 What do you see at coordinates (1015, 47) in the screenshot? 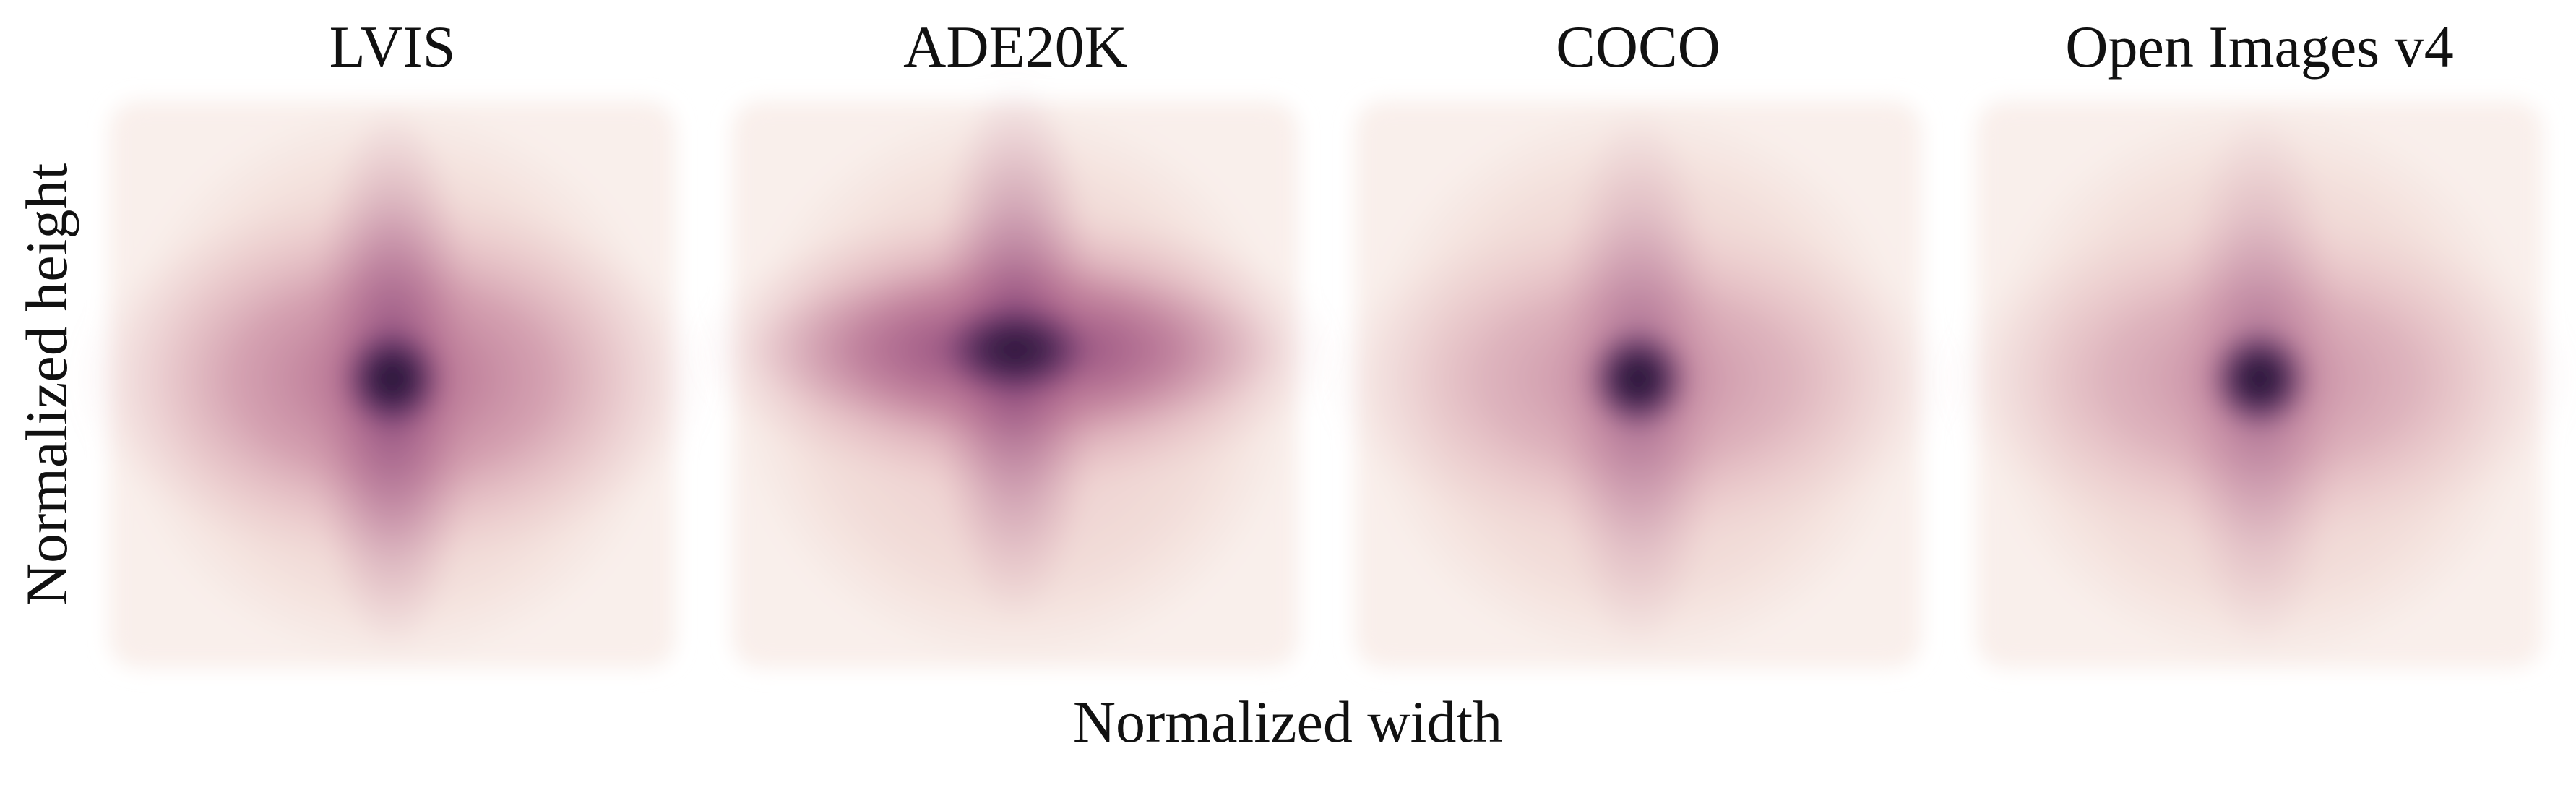
I see `panel-title: ADE20K` at bounding box center [1015, 47].